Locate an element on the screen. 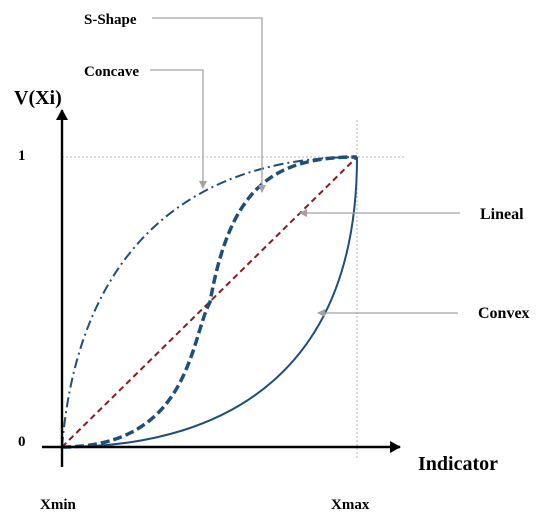 The image size is (550, 521). concave-label: Concave is located at coordinates (111, 72).